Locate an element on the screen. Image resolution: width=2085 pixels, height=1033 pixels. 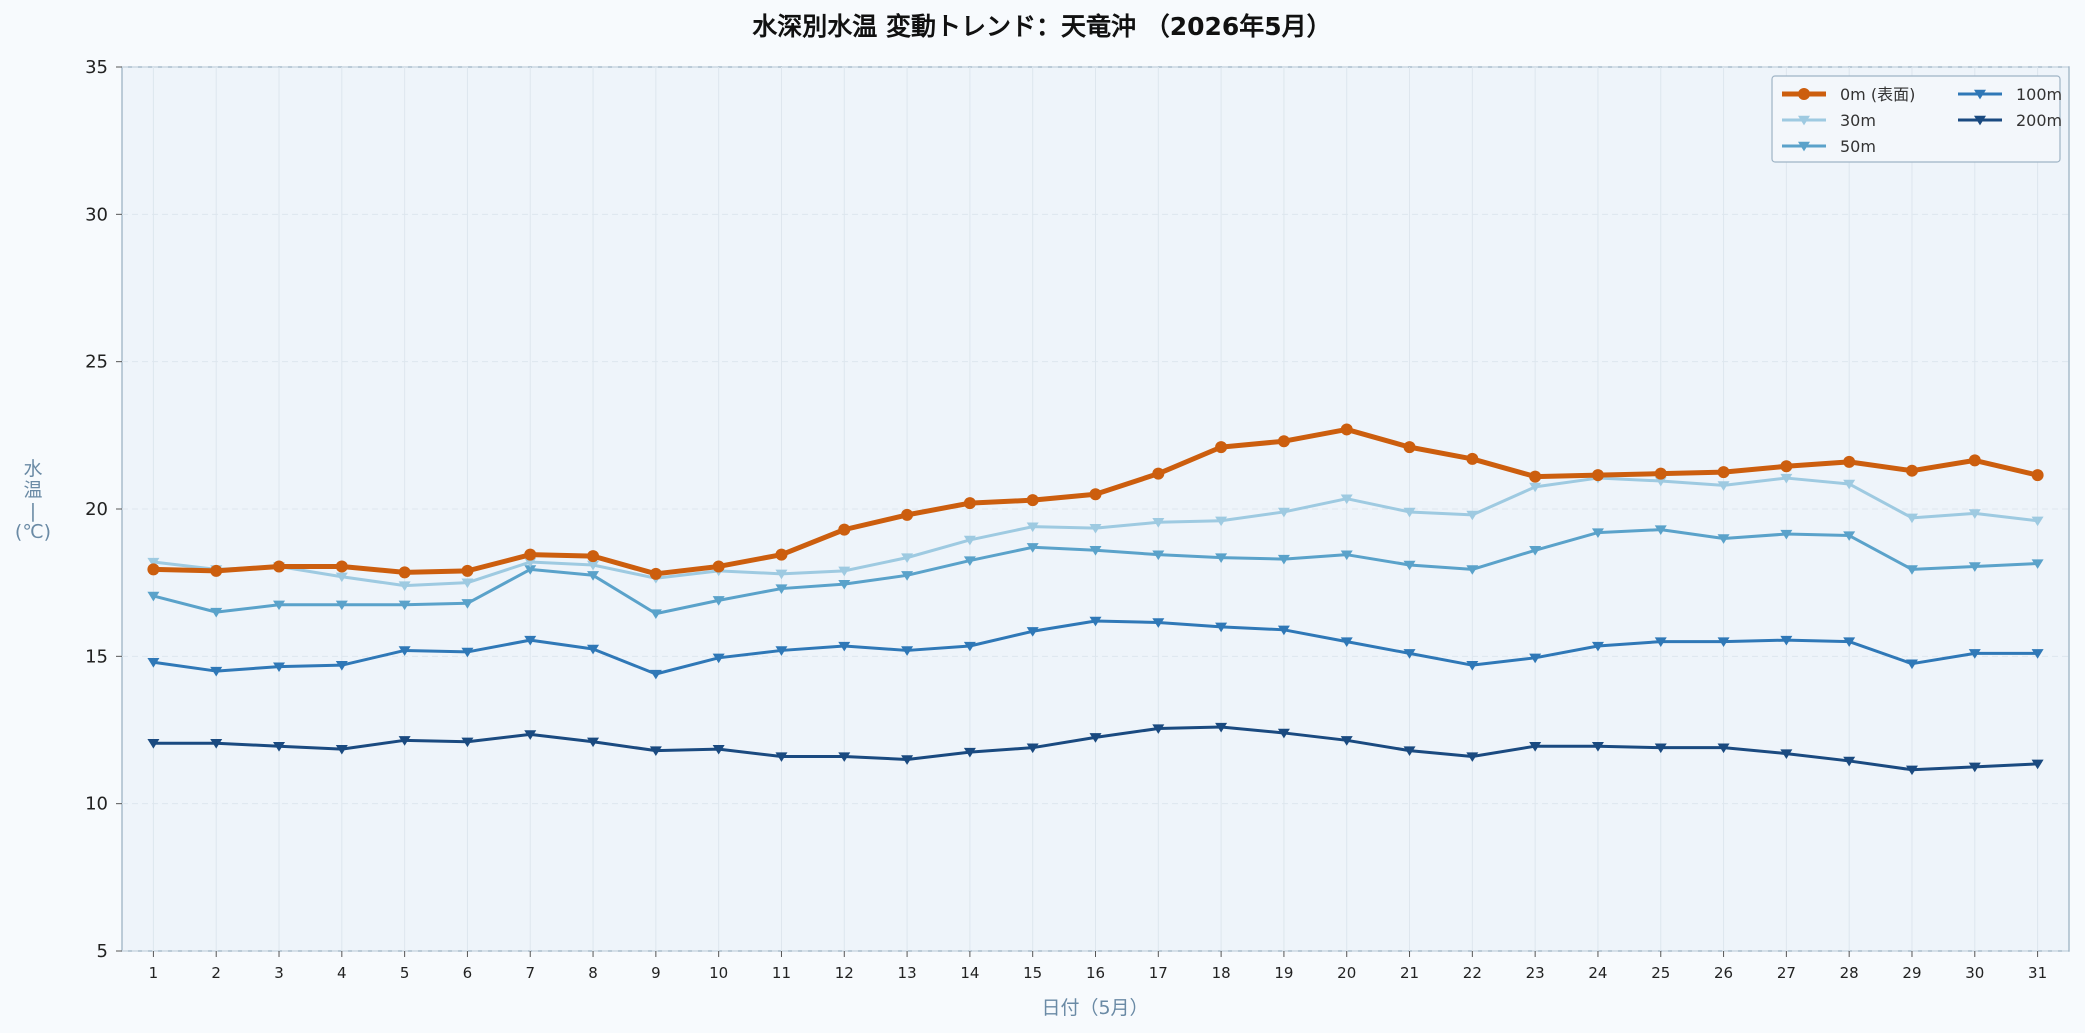
legend-label: 0m (表面) is located at coordinates (1877, 94).